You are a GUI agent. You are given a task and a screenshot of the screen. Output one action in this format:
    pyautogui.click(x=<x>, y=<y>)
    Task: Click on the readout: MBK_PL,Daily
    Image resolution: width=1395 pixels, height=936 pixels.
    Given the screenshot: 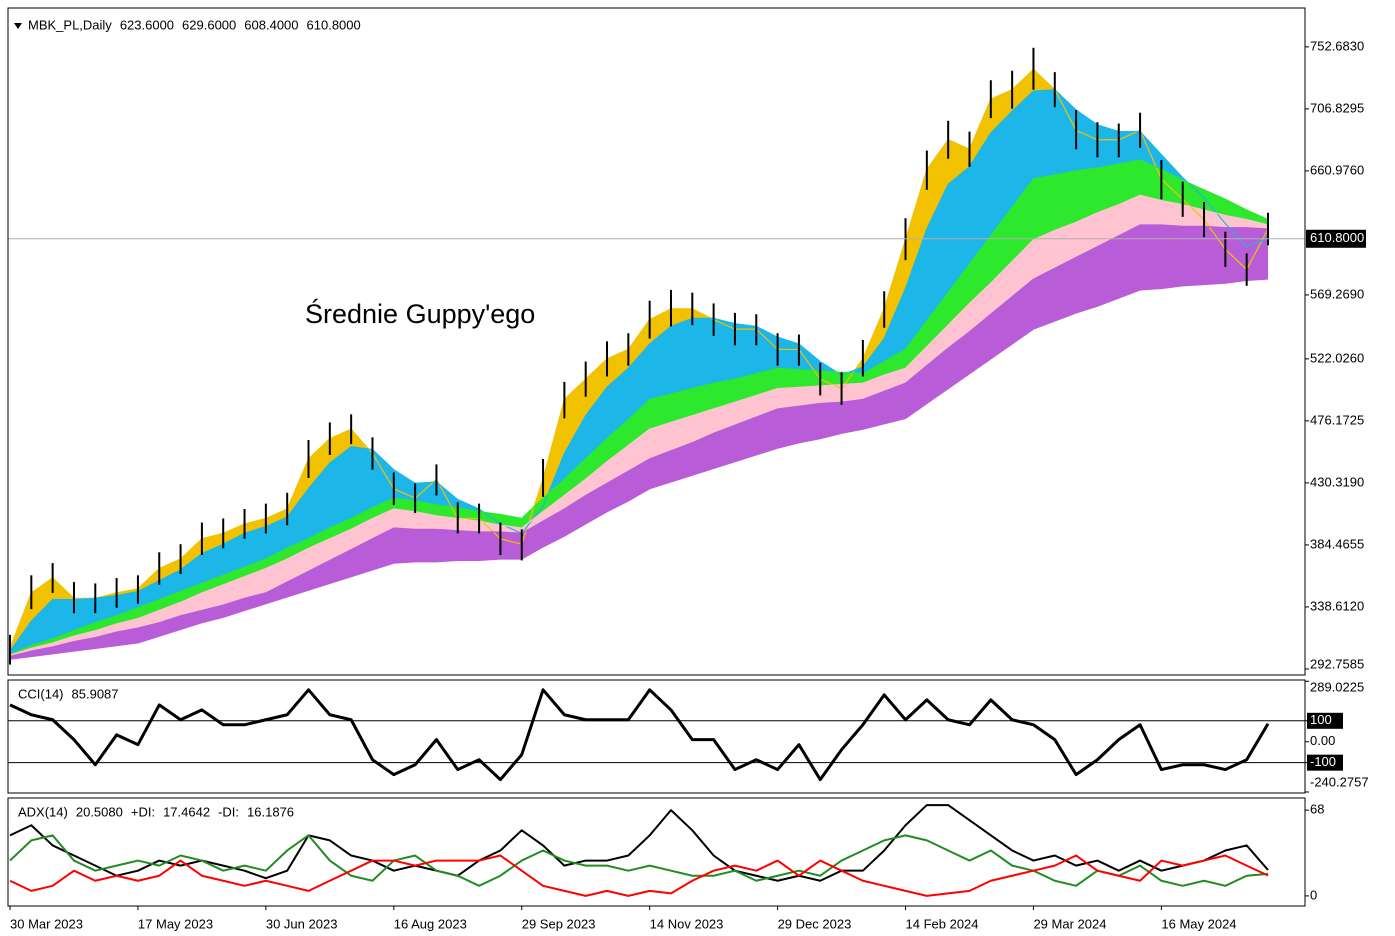 What is the action you would take?
    pyautogui.click(x=70, y=24)
    